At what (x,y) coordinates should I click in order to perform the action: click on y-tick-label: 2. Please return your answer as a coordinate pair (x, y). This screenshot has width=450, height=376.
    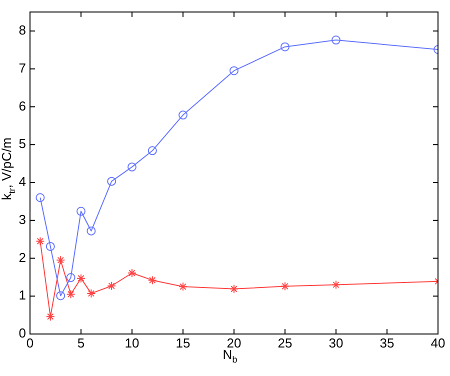
    Looking at the image, I should click on (22, 257).